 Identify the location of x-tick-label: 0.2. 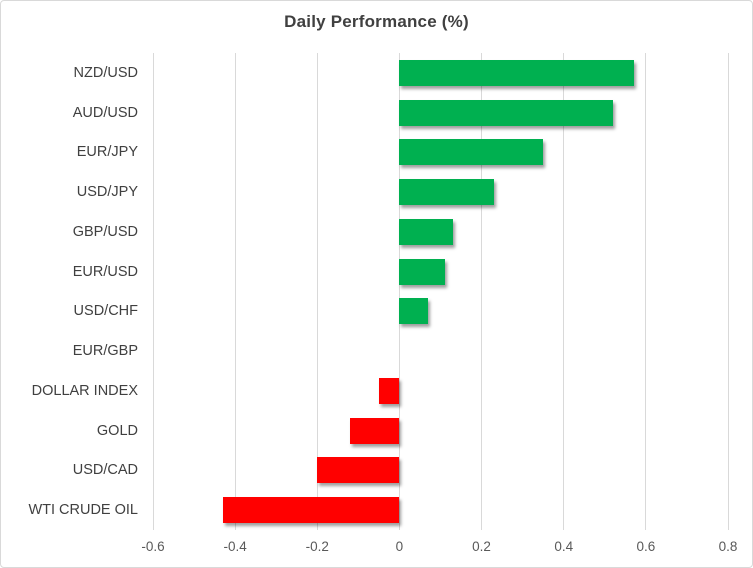
(481, 546).